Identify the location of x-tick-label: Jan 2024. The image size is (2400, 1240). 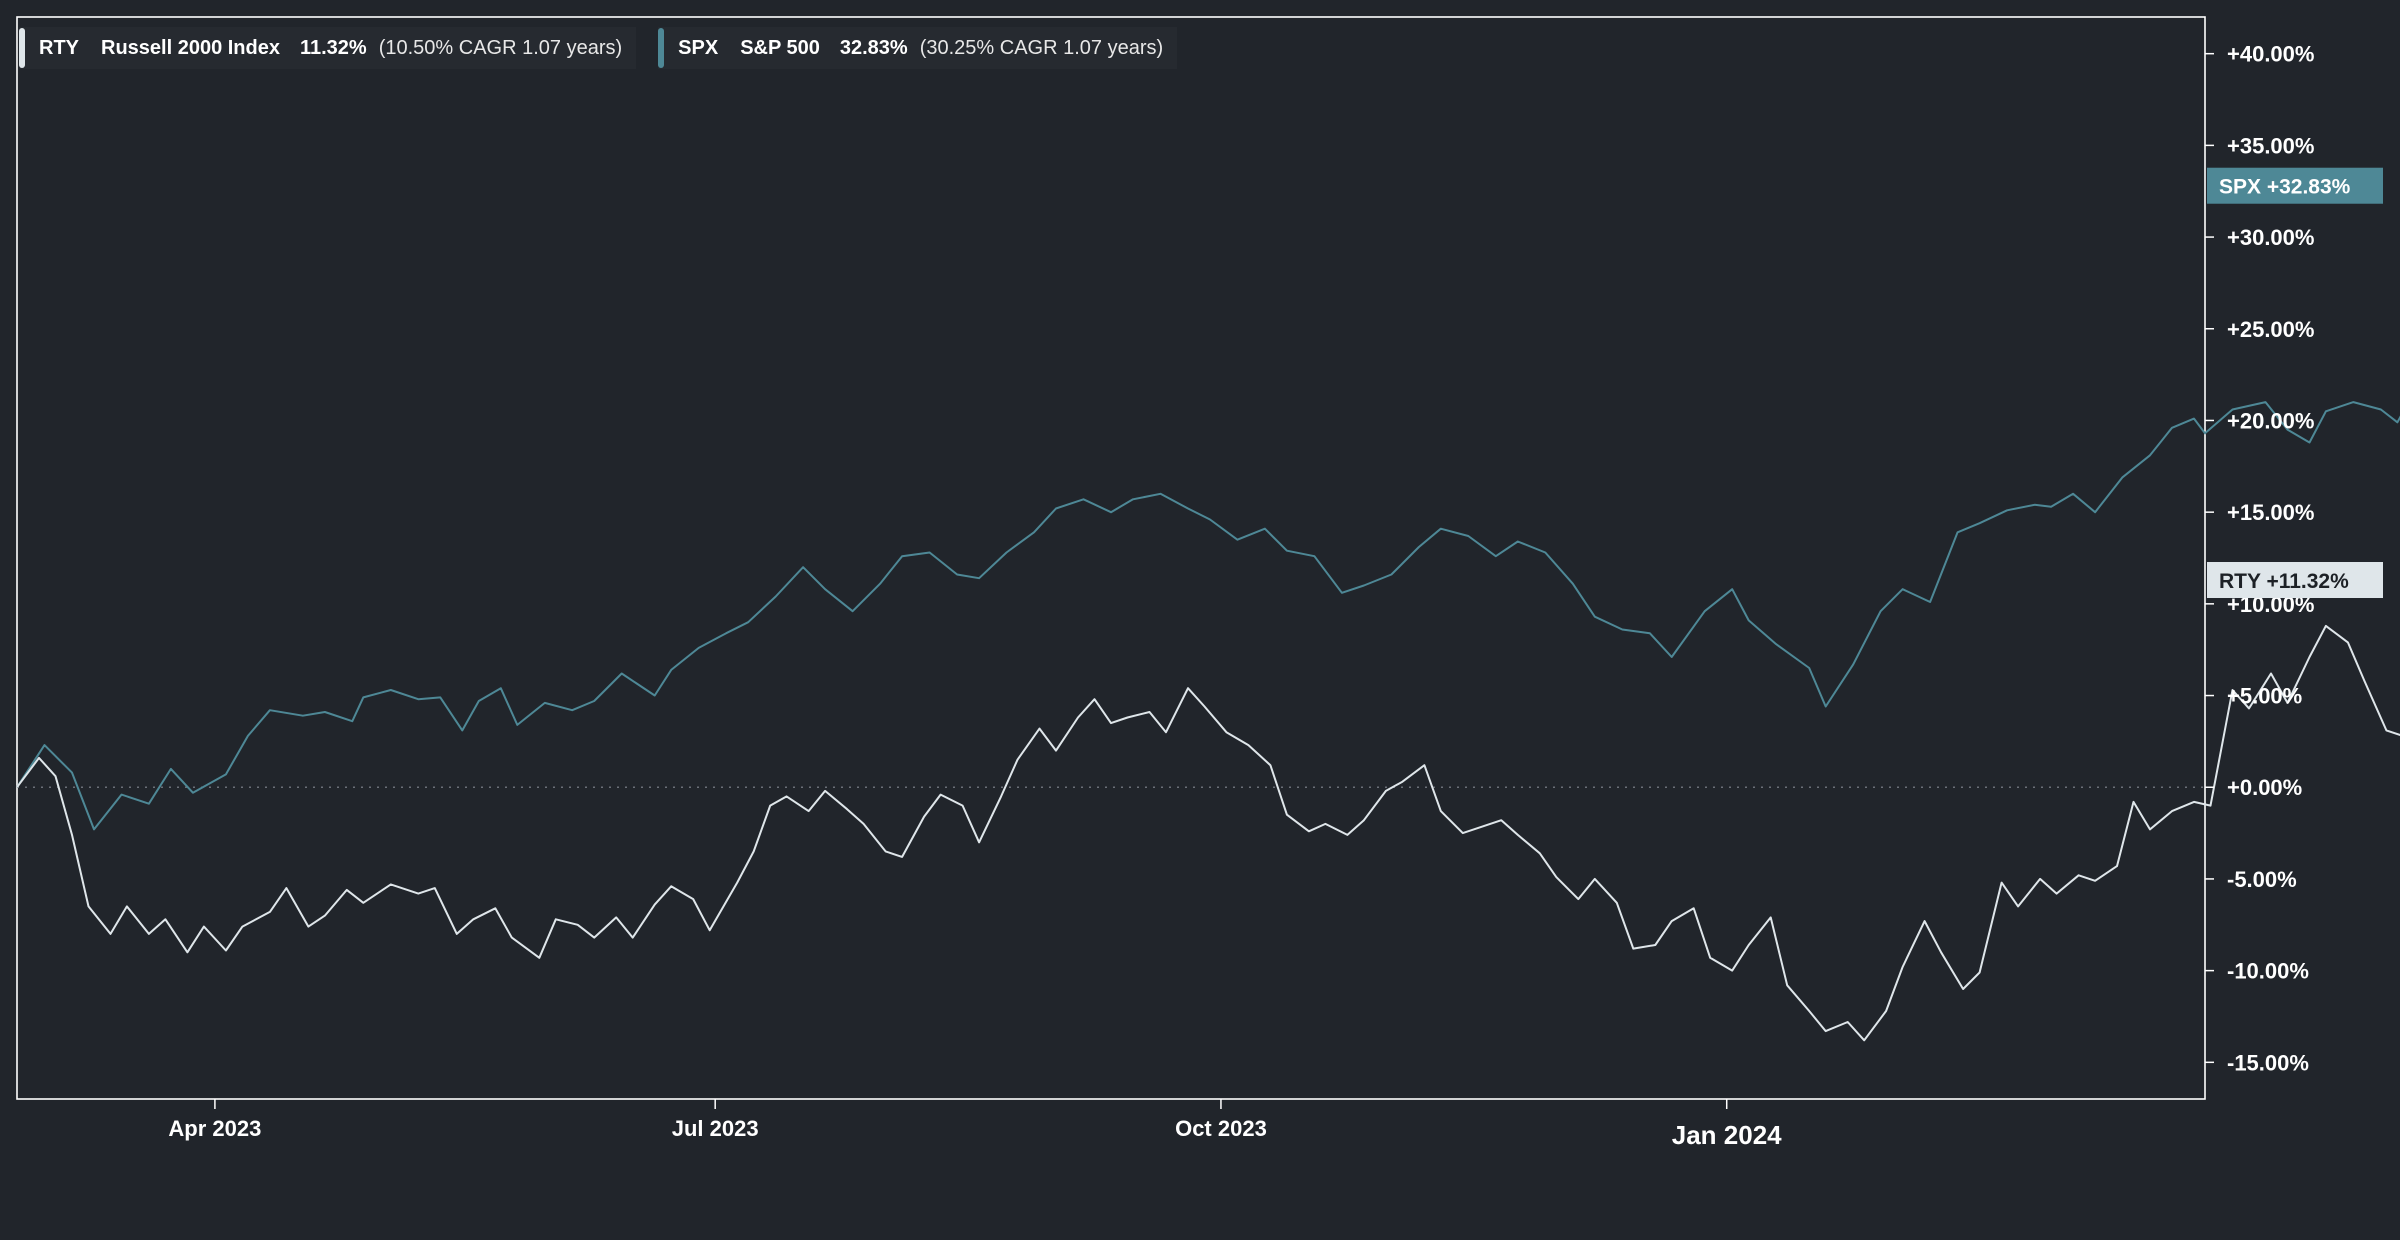
(1727, 1135).